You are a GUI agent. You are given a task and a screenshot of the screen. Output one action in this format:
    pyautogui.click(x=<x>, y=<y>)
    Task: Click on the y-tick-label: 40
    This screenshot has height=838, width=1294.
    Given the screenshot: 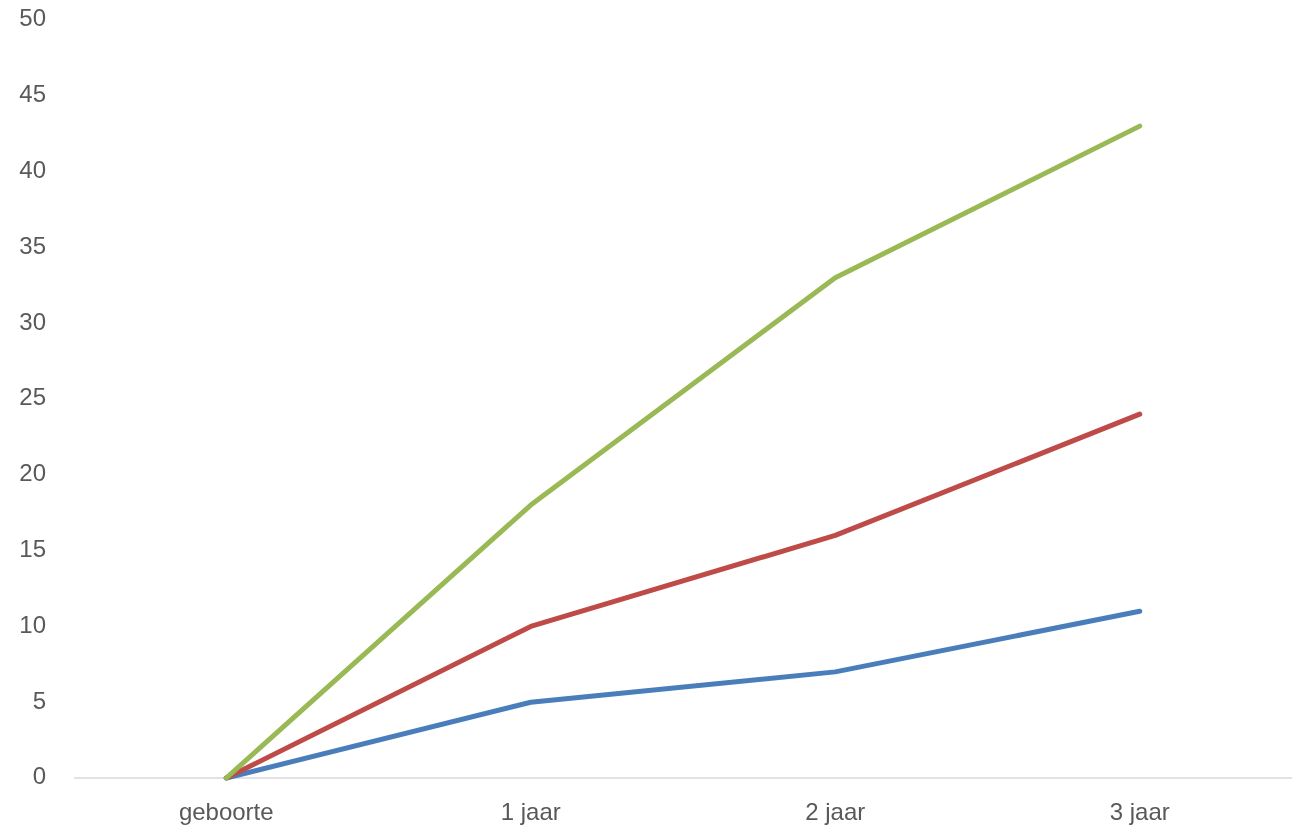 What is the action you would take?
    pyautogui.click(x=32, y=169)
    